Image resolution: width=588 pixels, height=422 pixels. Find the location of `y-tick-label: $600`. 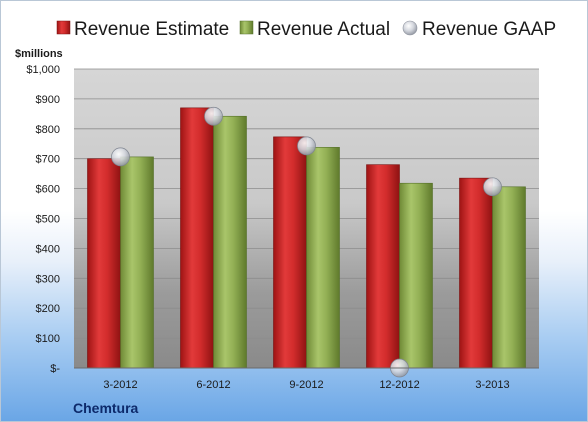

y-tick-label: $600 is located at coordinates (48, 190).